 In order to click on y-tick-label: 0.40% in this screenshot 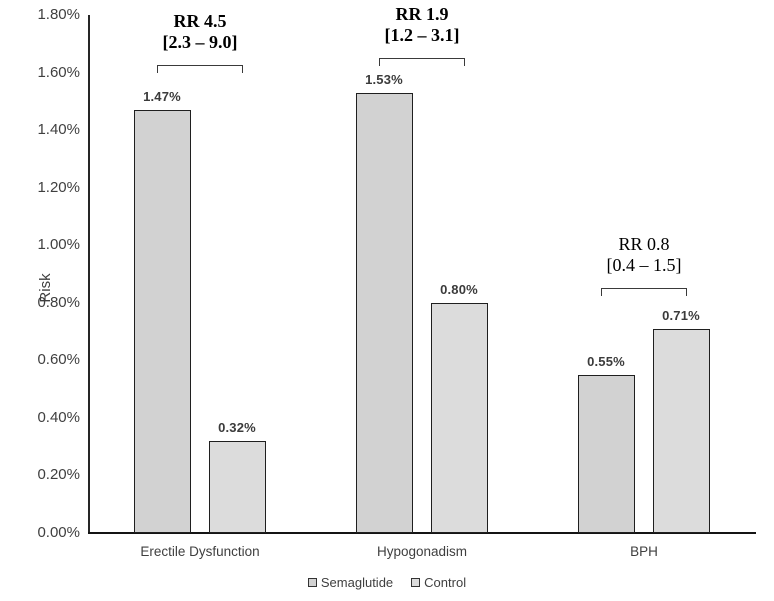, I will do `click(58, 417)`.